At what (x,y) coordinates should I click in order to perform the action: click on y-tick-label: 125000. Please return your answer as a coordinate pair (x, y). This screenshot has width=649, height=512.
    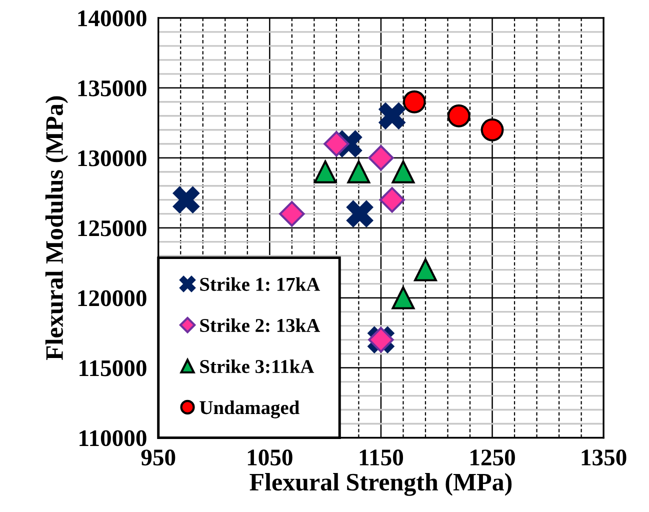
    Looking at the image, I should click on (112, 228).